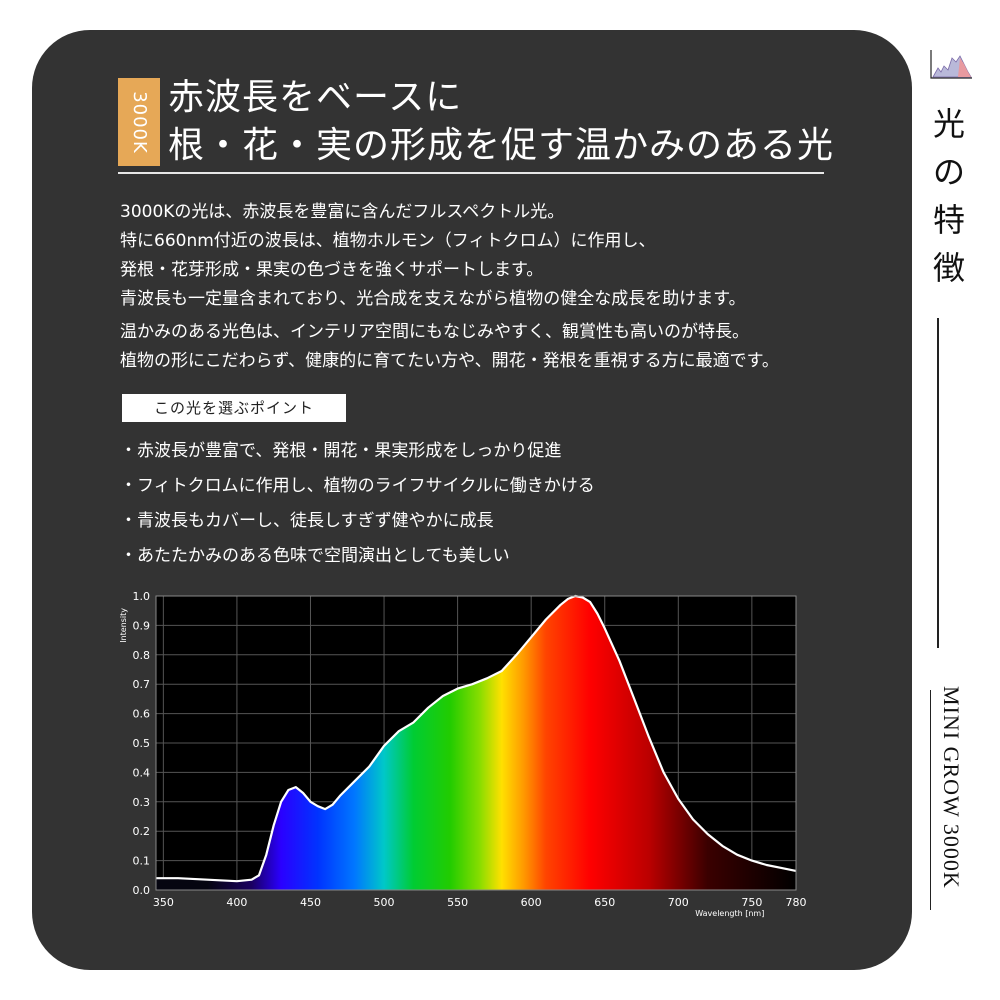 The height and width of the screenshot is (1000, 1000). What do you see at coordinates (949, 196) in the screenshot?
I see `side-title: 光 の 特 徴` at bounding box center [949, 196].